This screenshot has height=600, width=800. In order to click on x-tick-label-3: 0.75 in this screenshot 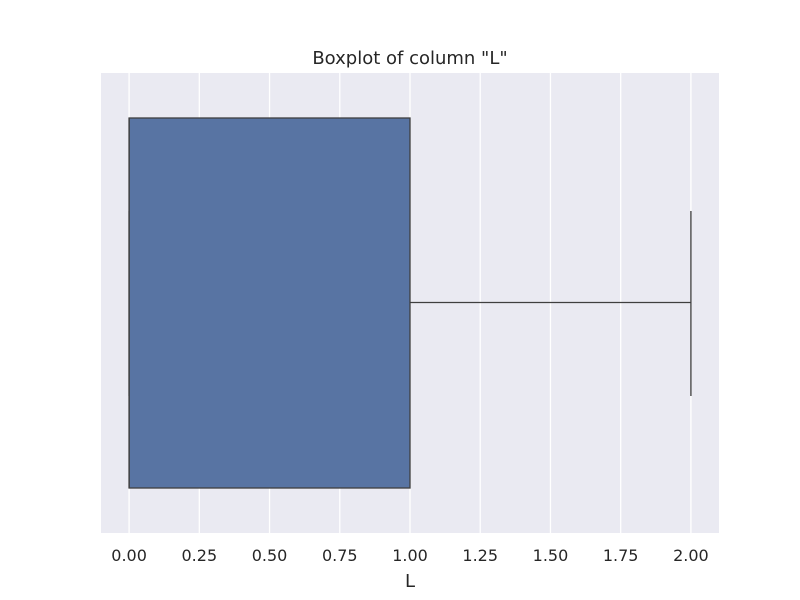, I will do `click(340, 555)`.